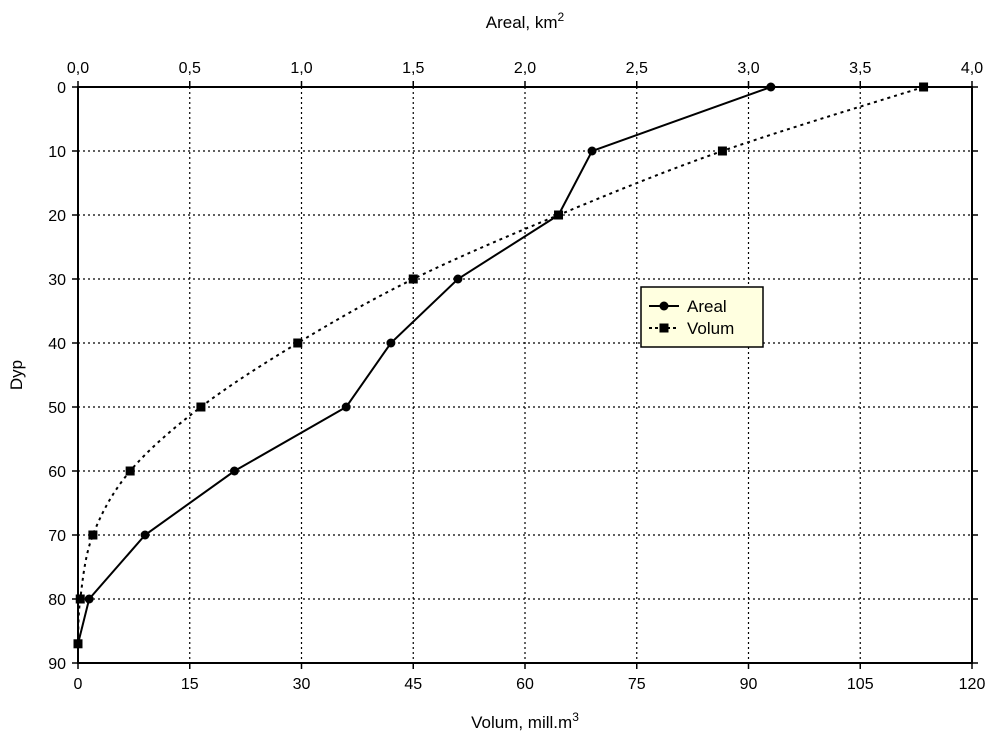  I want to click on top-axis-title: Areal, km2, so click(525, 21).